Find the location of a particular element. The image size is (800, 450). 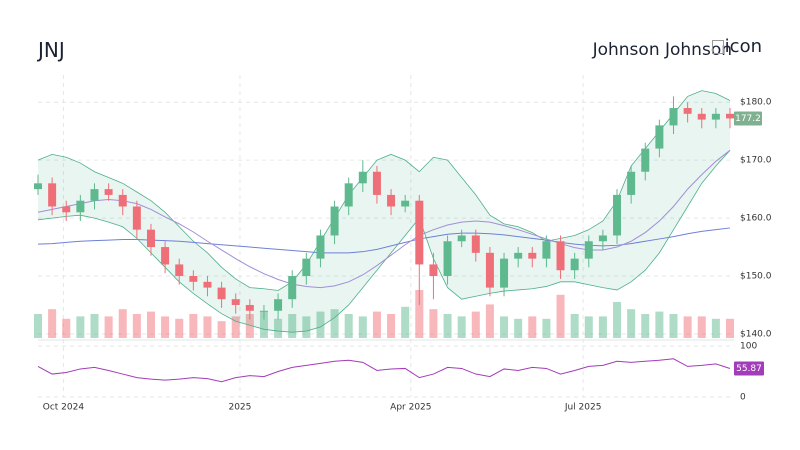

logo-alt: icon is located at coordinates (743, 46).